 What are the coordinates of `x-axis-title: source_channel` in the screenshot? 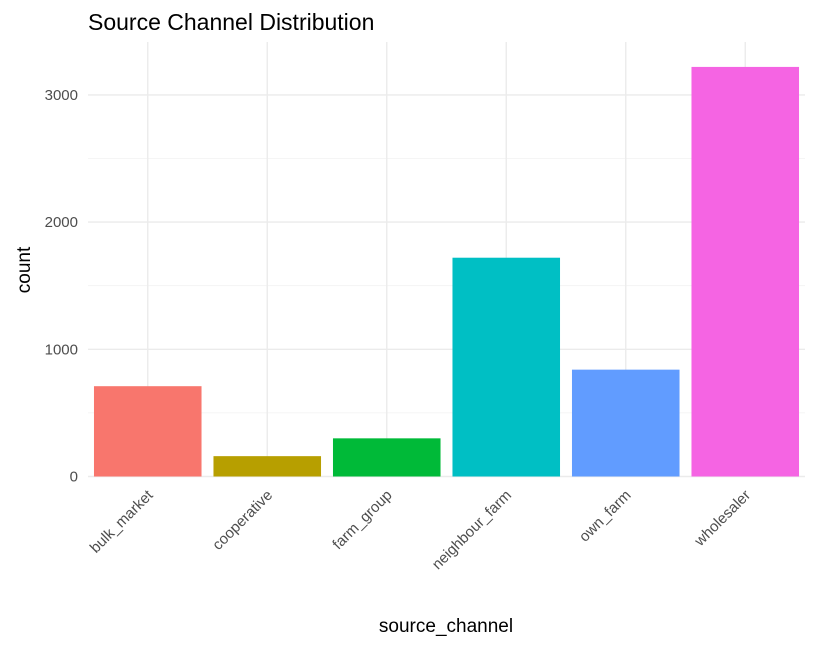 It's located at (446, 626).